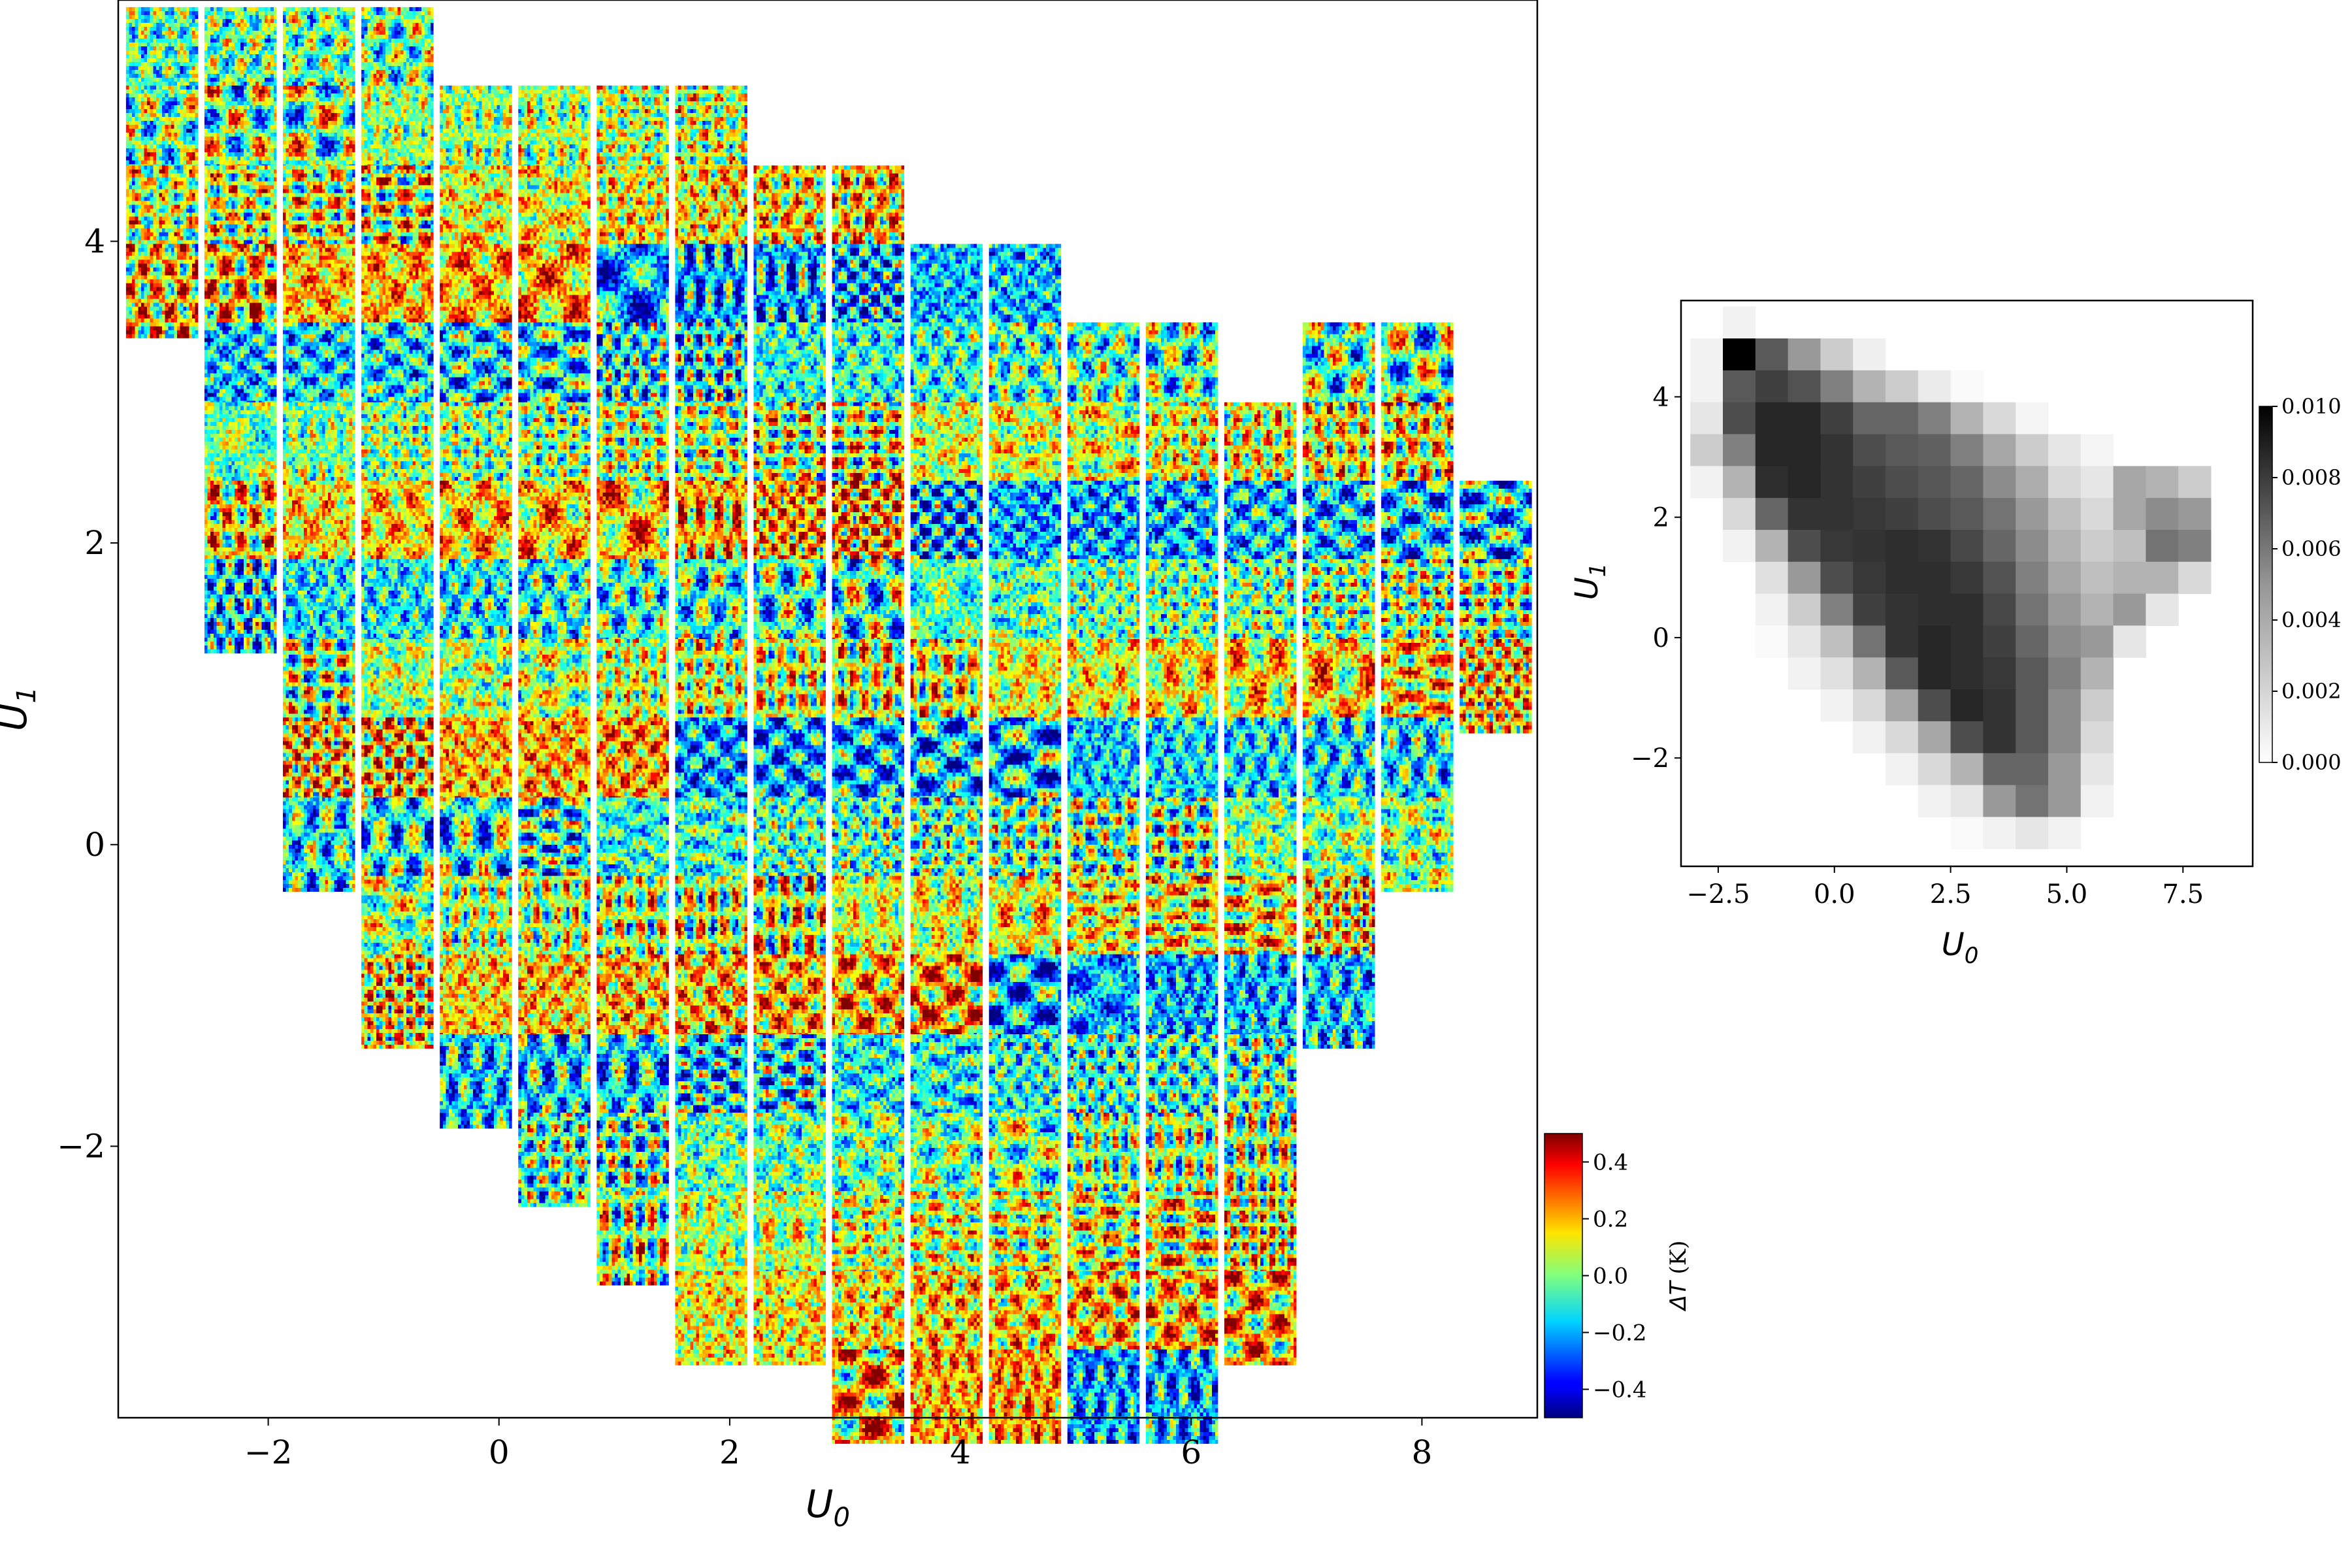 The image size is (2352, 1568). Describe the element at coordinates (1422, 1452) in the screenshot. I see `main-x-tick-label: 8` at that location.